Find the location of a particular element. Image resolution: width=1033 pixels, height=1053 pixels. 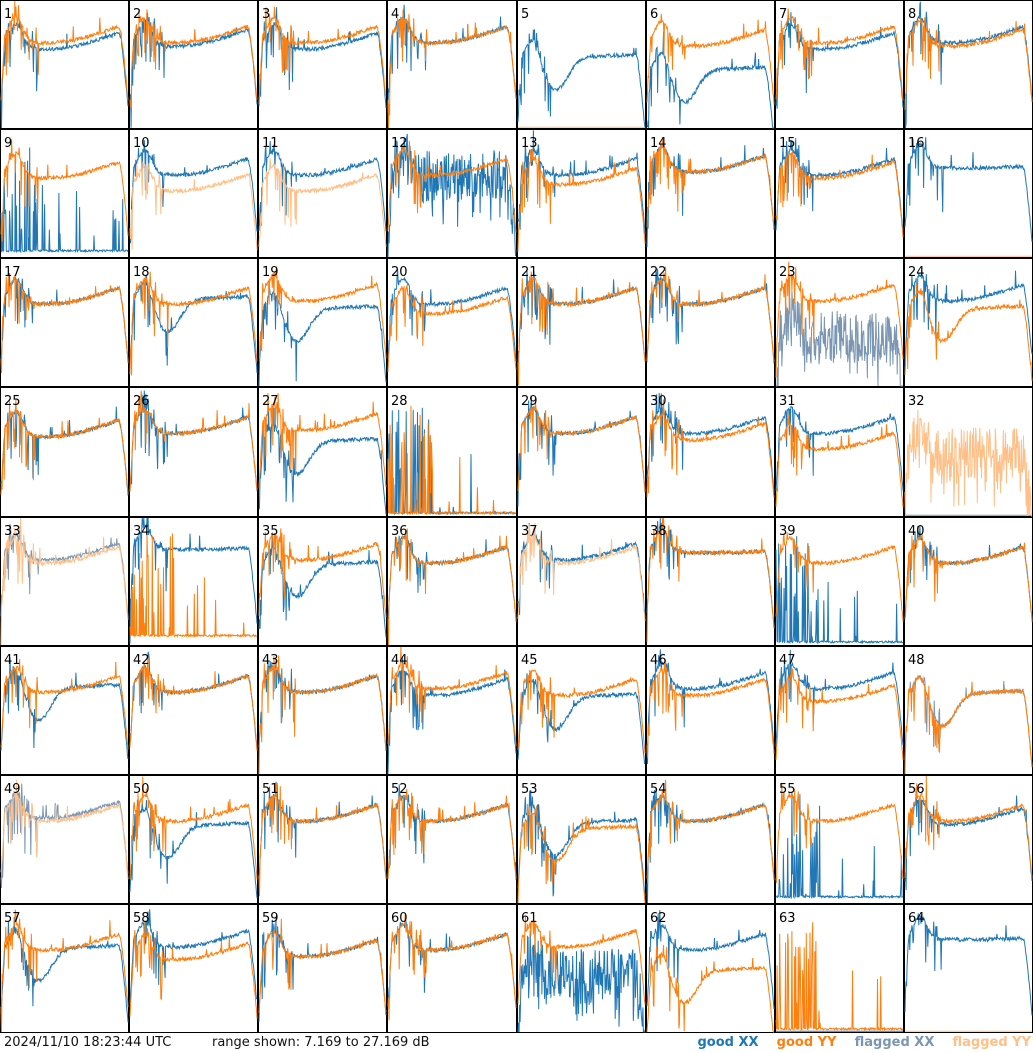

panel-31: 31 is located at coordinates (839, 452).